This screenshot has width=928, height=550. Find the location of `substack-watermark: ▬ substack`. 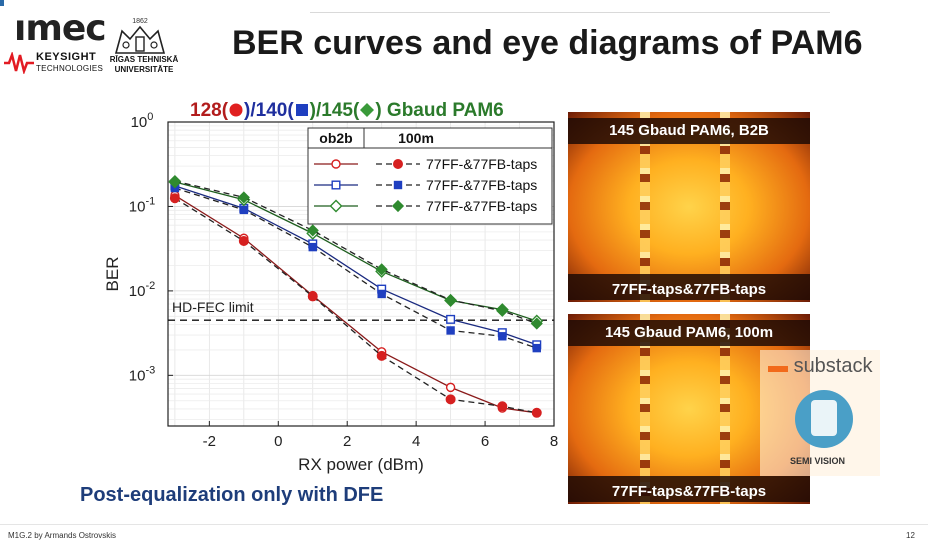

substack-watermark: ▬ substack is located at coordinates (820, 366).